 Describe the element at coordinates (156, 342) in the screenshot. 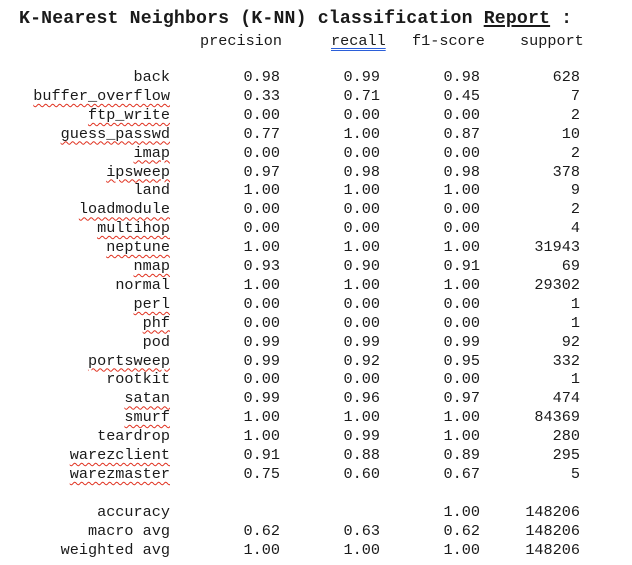

I see `class-label-cell: pod` at that location.